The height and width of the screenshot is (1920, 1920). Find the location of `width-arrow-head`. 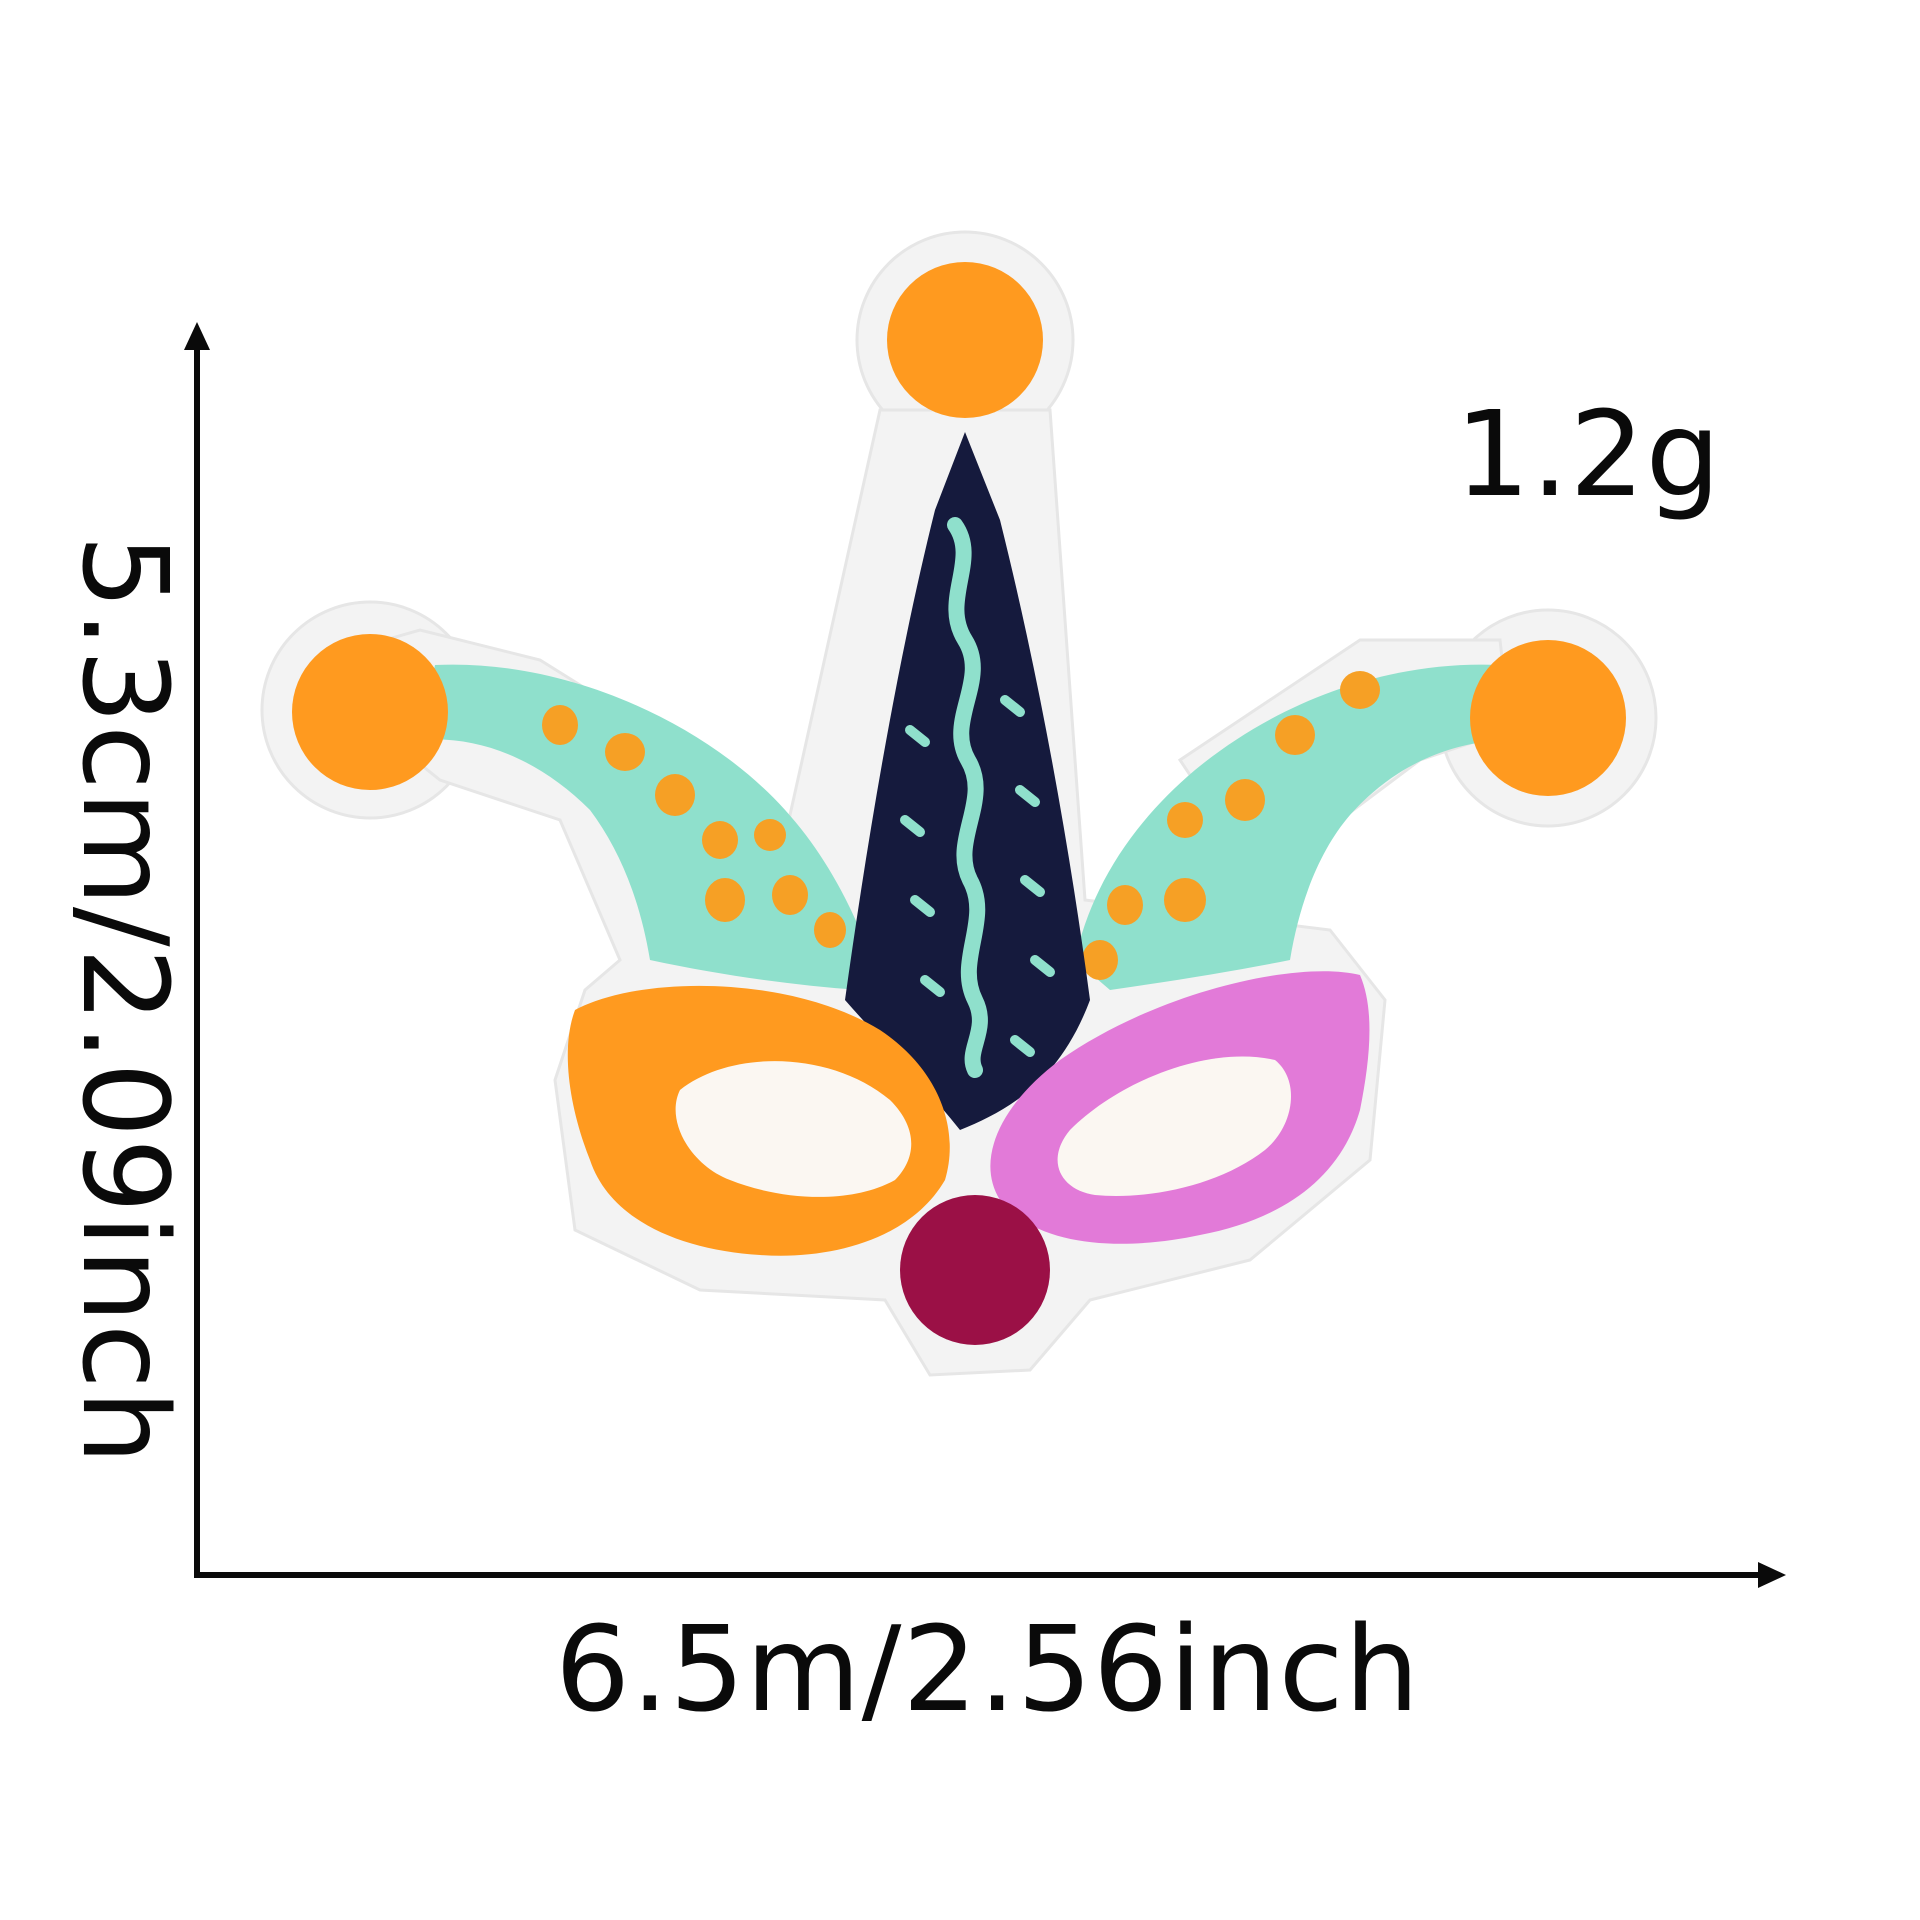

width-arrow-head is located at coordinates (1772, 1575).